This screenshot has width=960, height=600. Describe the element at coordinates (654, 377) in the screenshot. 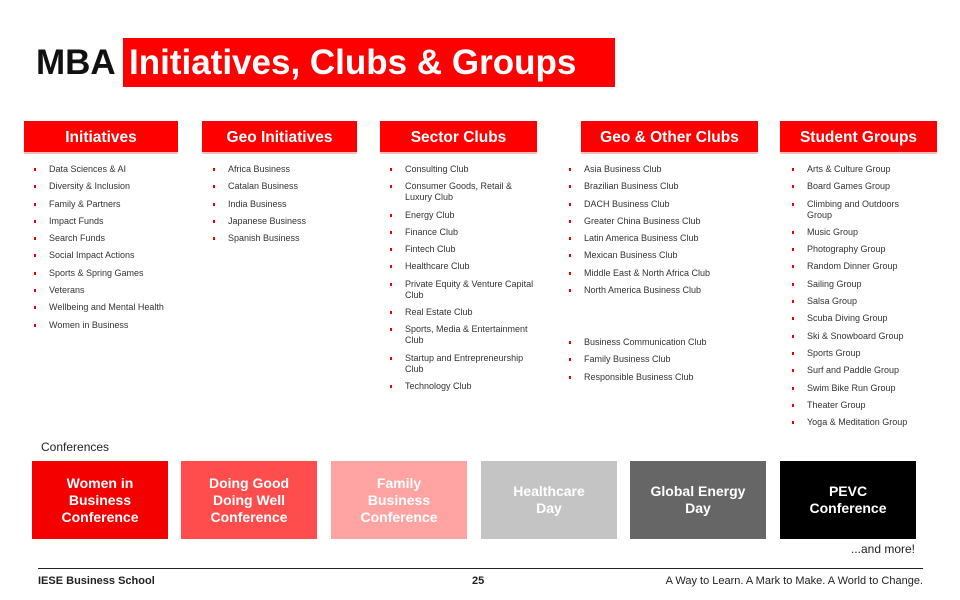

I see `list-item: Responsible Business Club` at that location.